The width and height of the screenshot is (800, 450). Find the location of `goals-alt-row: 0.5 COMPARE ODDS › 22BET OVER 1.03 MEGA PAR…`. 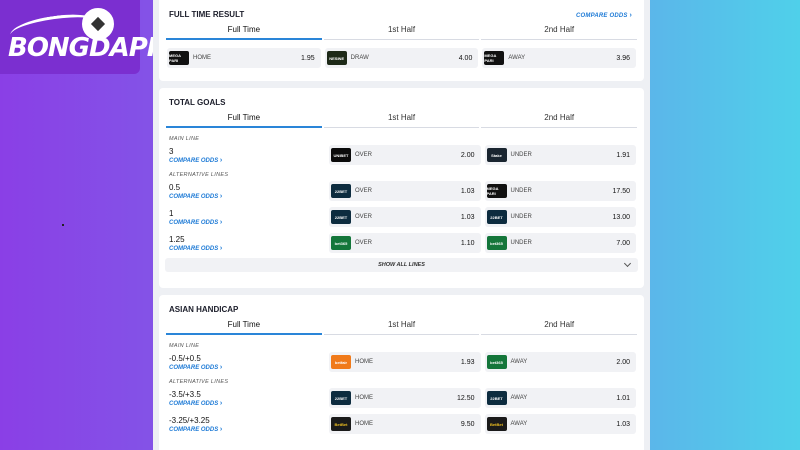

goals-alt-row: 0.5 COMPARE ODDS › 22BET OVER 1.03 MEGA PAR… is located at coordinates (401, 191).